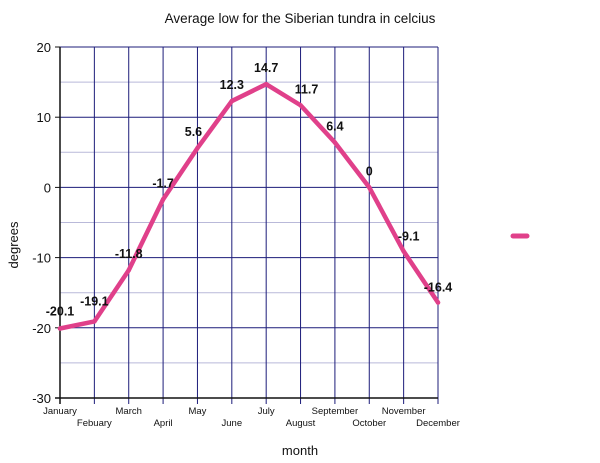 The width and height of the screenshot is (600, 463). What do you see at coordinates (193, 132) in the screenshot?
I see `data-label: 5.6` at bounding box center [193, 132].